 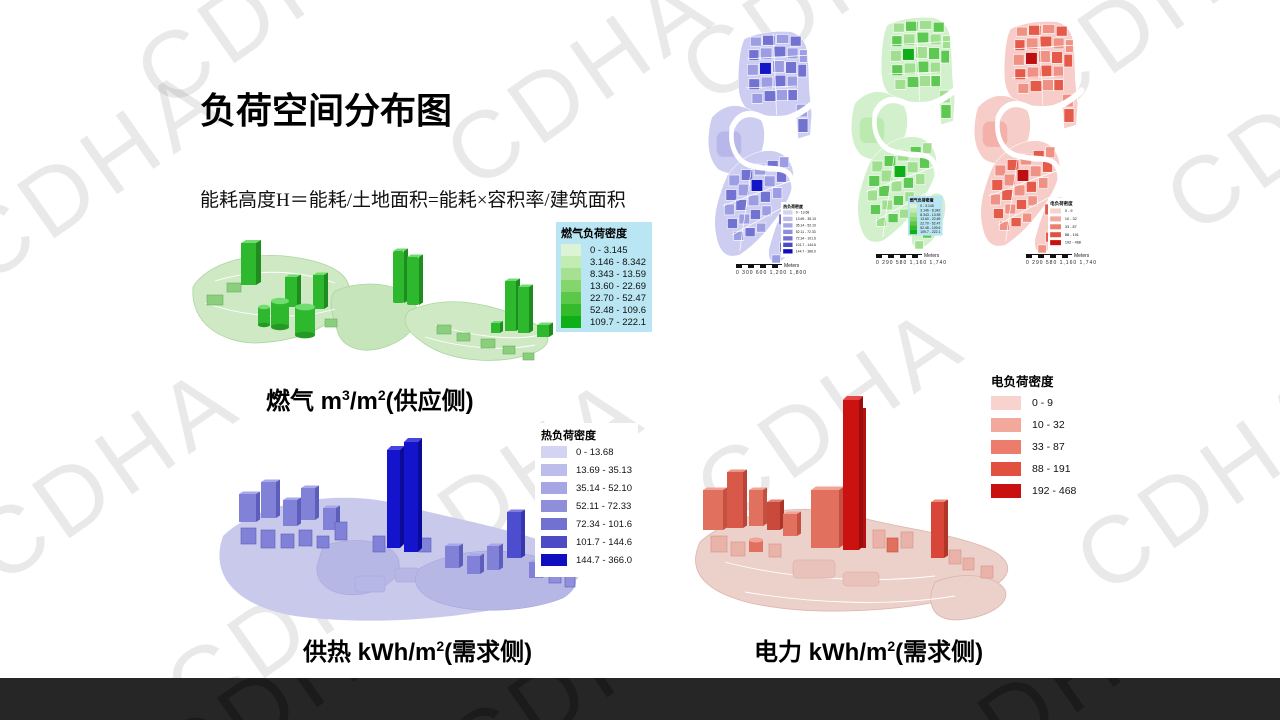 I want to click on gas-3d-map, so click(x=375, y=305).